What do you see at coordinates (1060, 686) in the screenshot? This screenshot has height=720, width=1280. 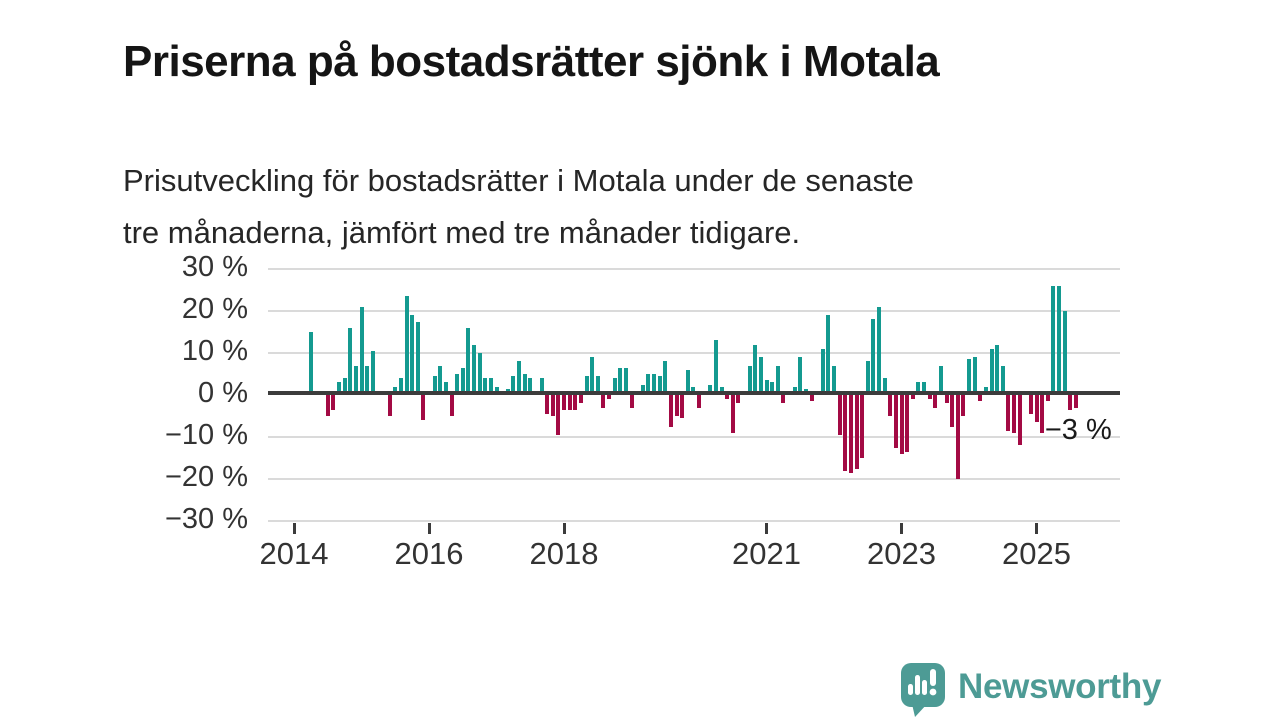 I see `logo-text: Newsworthy` at bounding box center [1060, 686].